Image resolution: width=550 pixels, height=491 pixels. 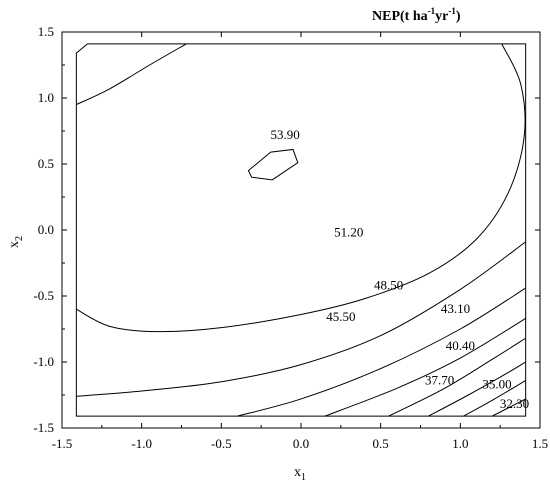 What do you see at coordinates (62, 443) in the screenshot?
I see `x-tick-label: -1.5` at bounding box center [62, 443].